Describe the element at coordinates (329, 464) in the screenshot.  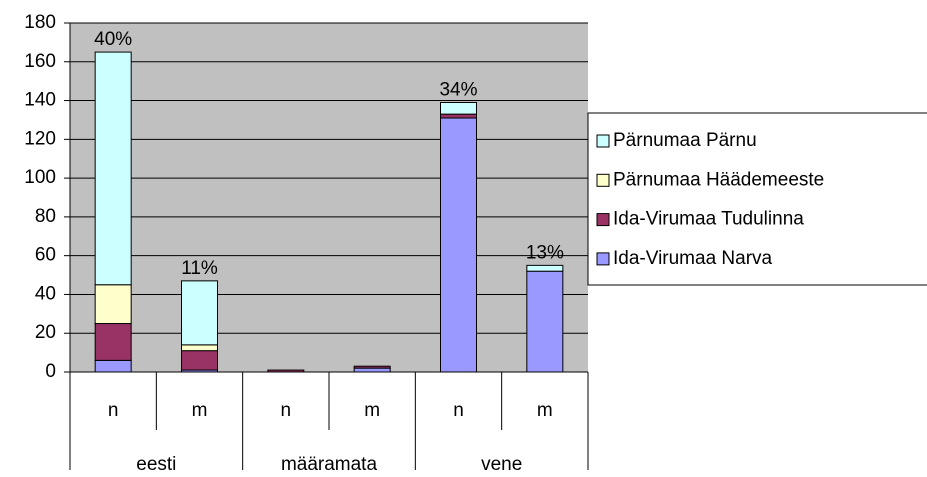
I see `group-label: määramata` at that location.